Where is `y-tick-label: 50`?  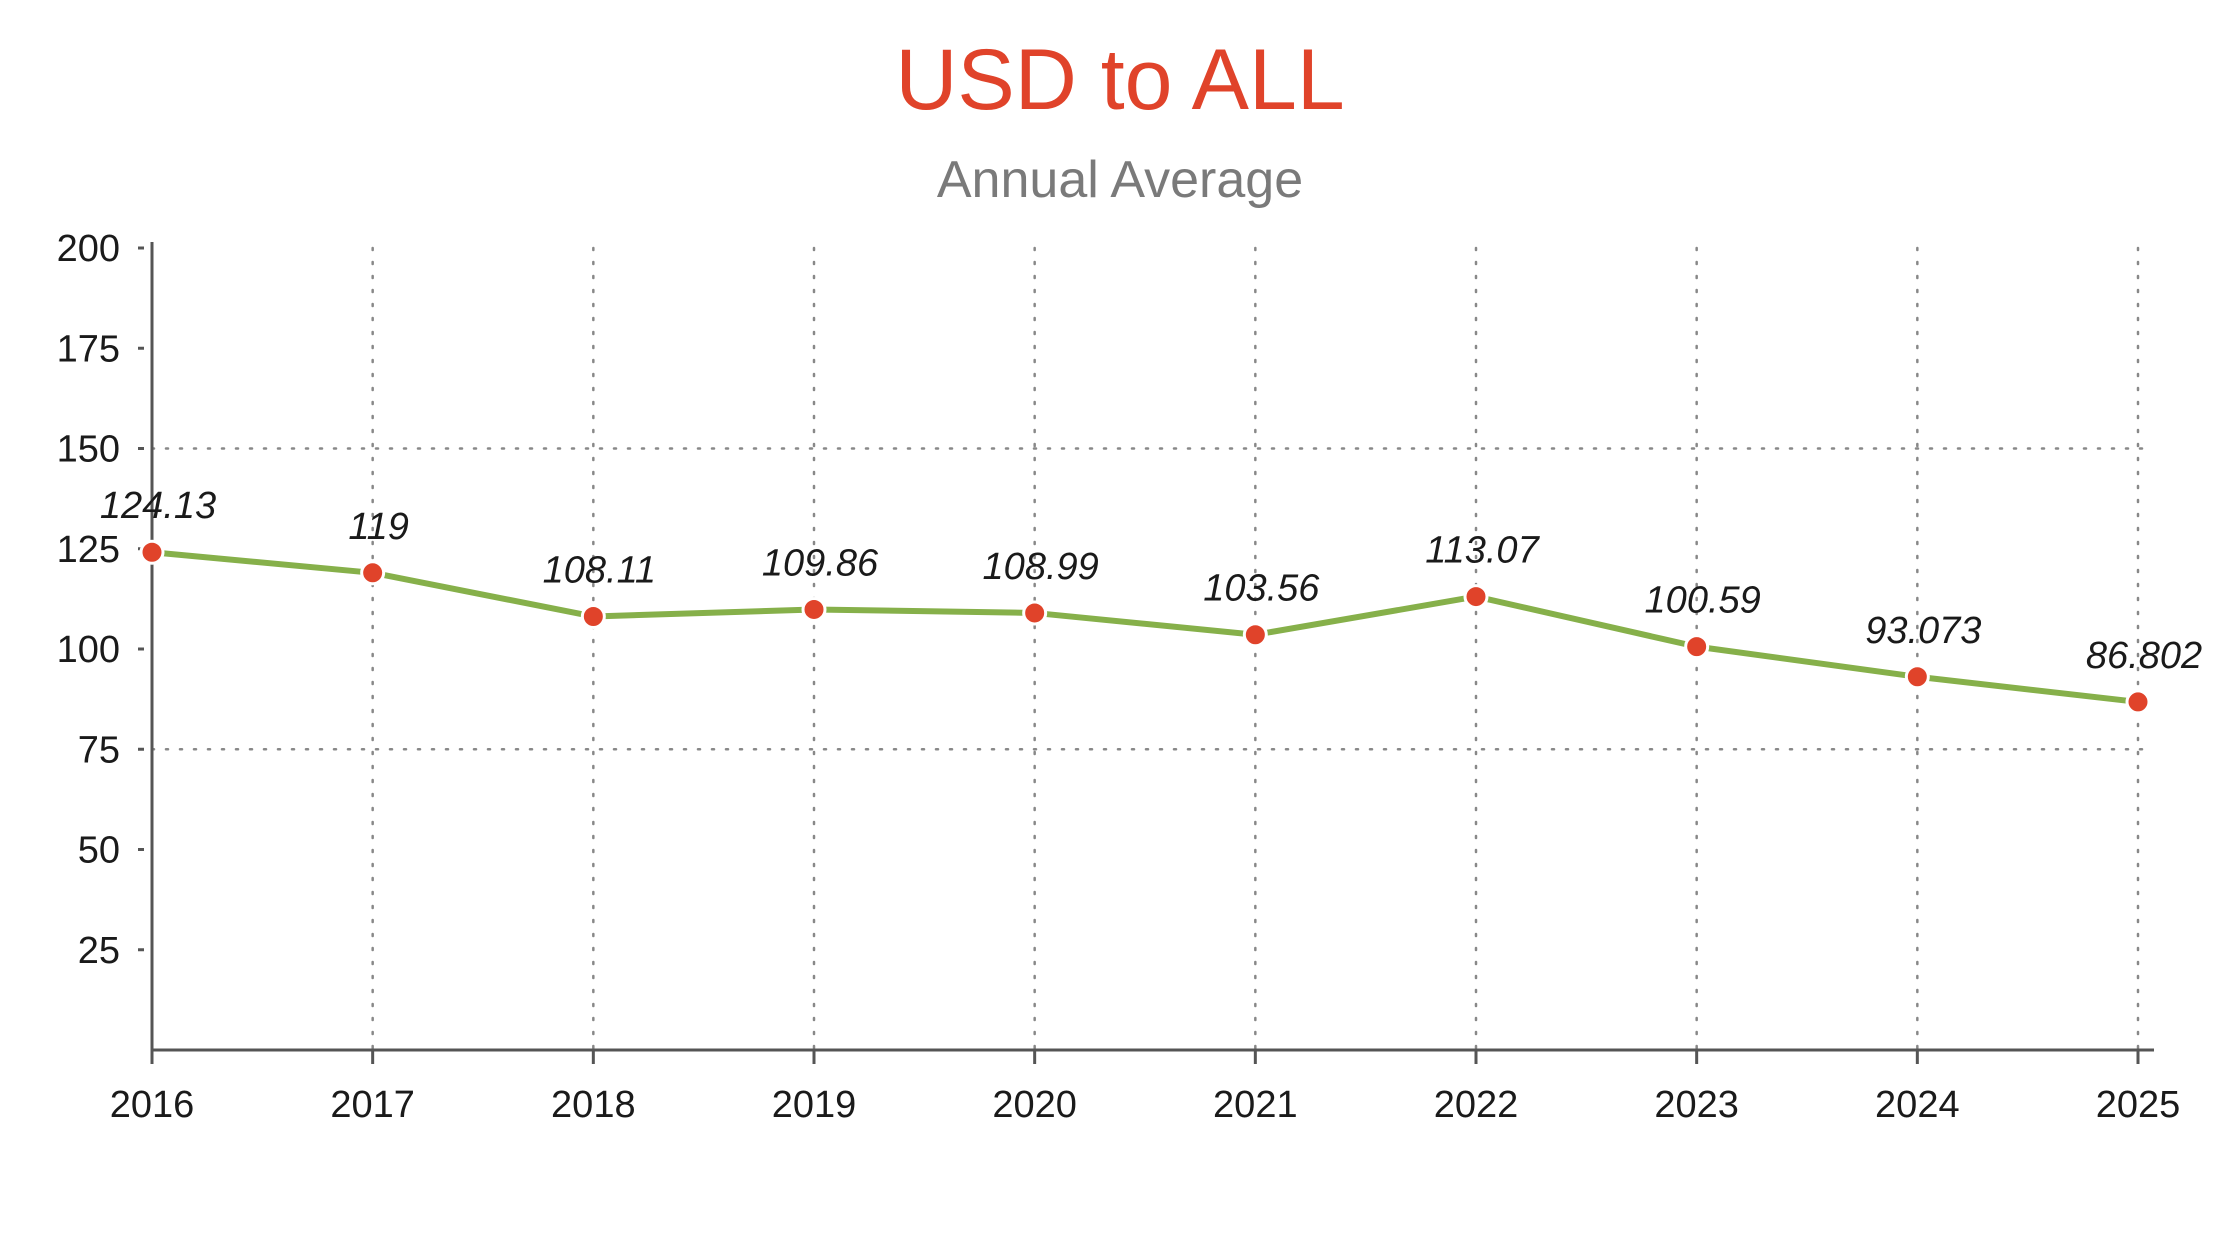 y-tick-label: 50 is located at coordinates (99, 851).